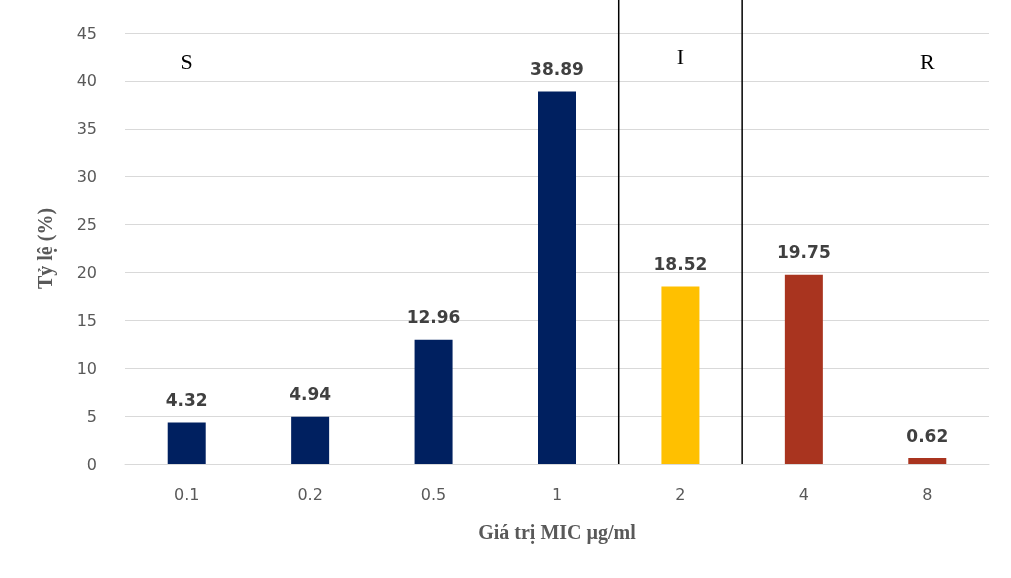  What do you see at coordinates (86, 129) in the screenshot?
I see `y-tick-label: 35` at bounding box center [86, 129].